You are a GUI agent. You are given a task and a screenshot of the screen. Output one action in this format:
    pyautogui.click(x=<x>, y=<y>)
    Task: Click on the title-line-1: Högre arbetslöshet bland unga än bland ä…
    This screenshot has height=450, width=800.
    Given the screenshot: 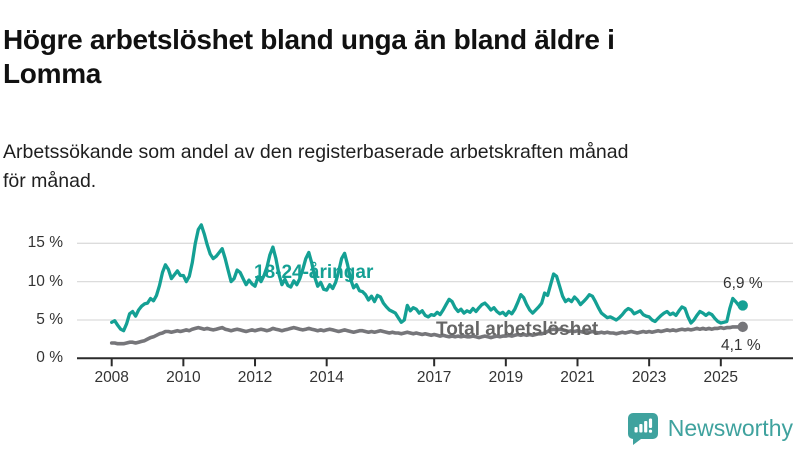 What is the action you would take?
    pyautogui.click(x=309, y=39)
    